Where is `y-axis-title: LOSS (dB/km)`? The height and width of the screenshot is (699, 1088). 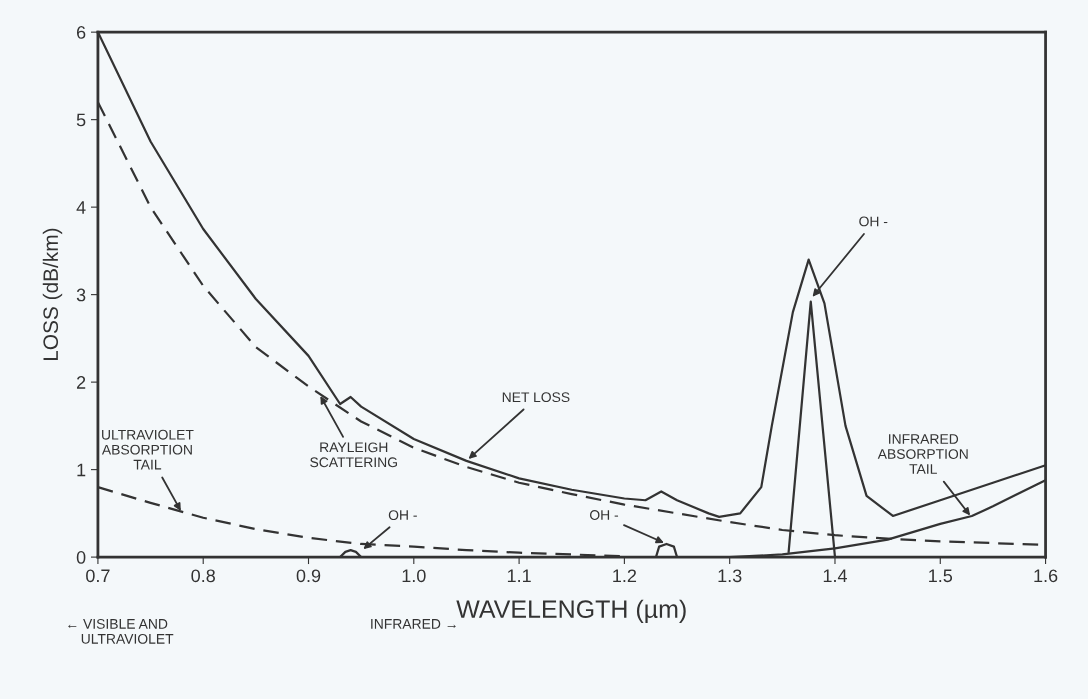
y-axis-title: LOSS (dB/km) is located at coordinates (52, 294).